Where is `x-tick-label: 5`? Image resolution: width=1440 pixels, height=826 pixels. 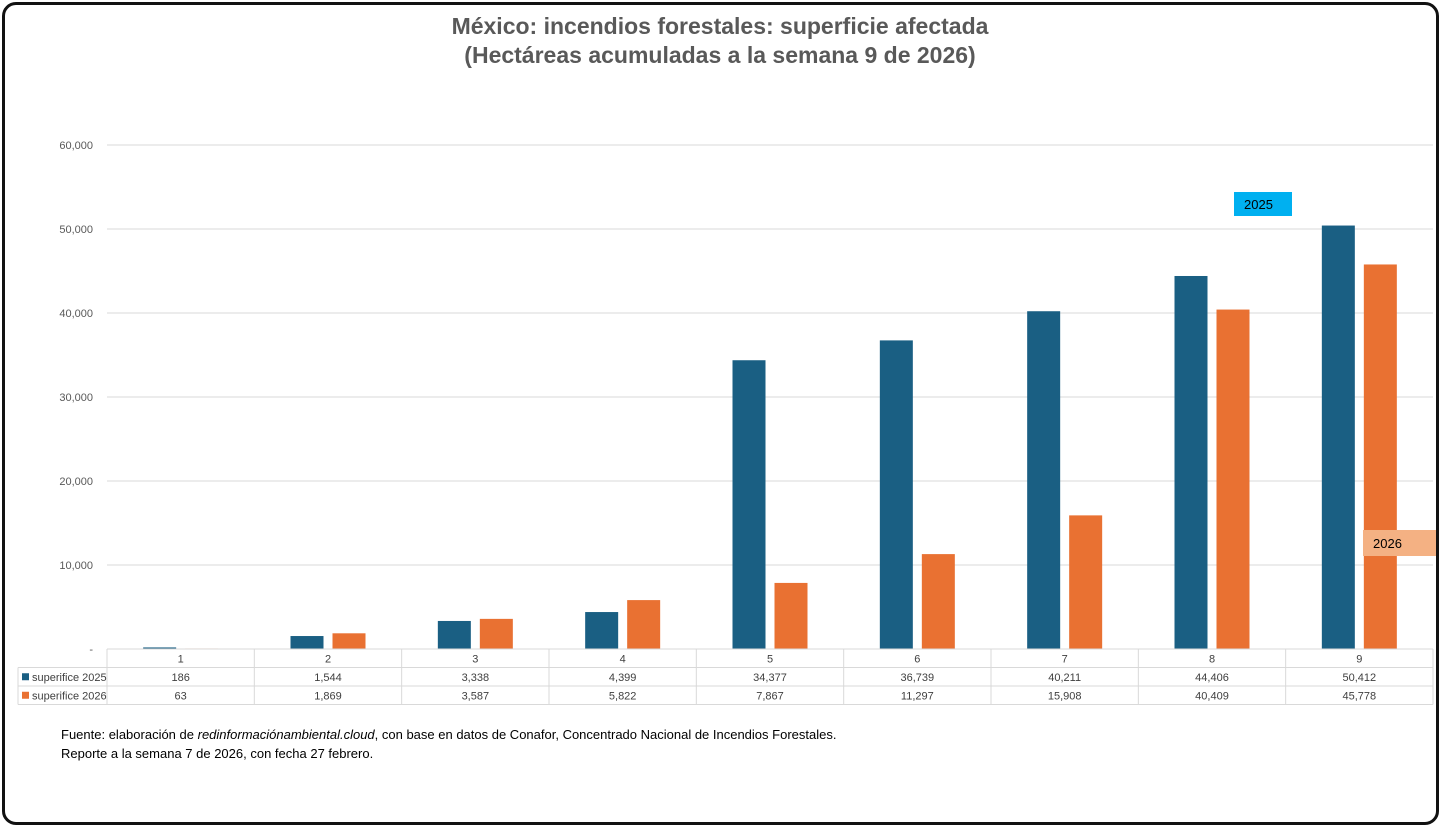
x-tick-label: 5 is located at coordinates (770, 659).